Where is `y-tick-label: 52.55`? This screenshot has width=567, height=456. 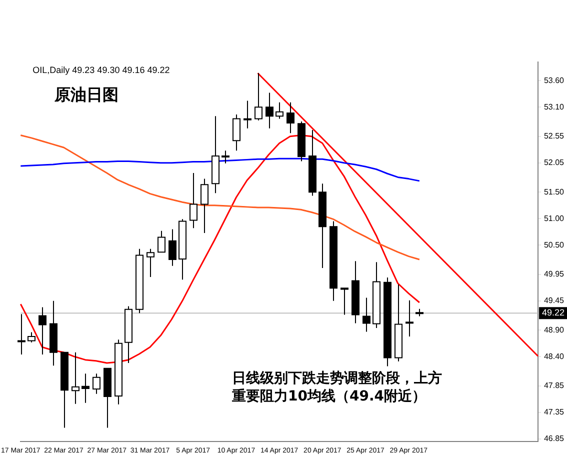
y-tick-label: 52.55 is located at coordinates (554, 136).